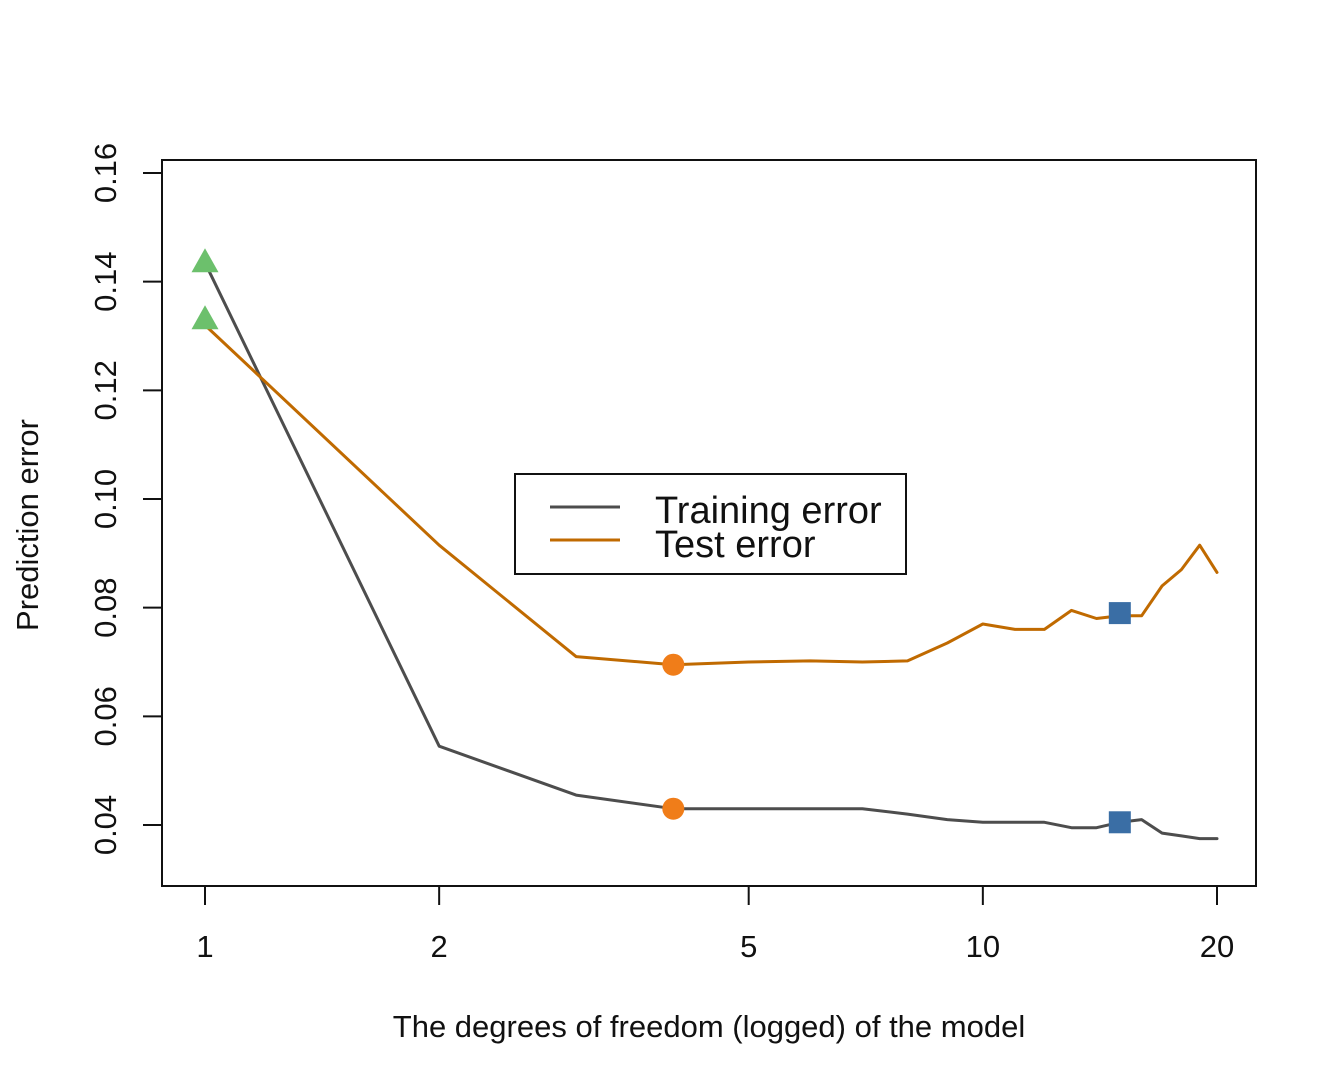 The height and width of the screenshot is (1090, 1342). Describe the element at coordinates (983, 946) in the screenshot. I see `x-tick-label-10: 10` at that location.